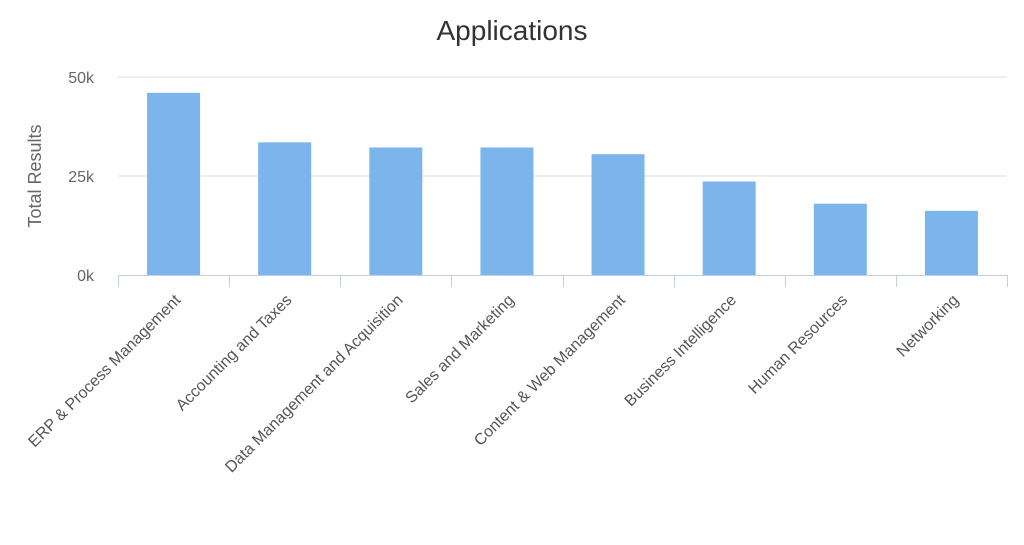 Image resolution: width=1024 pixels, height=545 pixels. Describe the element at coordinates (314, 384) in the screenshot. I see `x-category-label: Data Management and Acquisition` at that location.